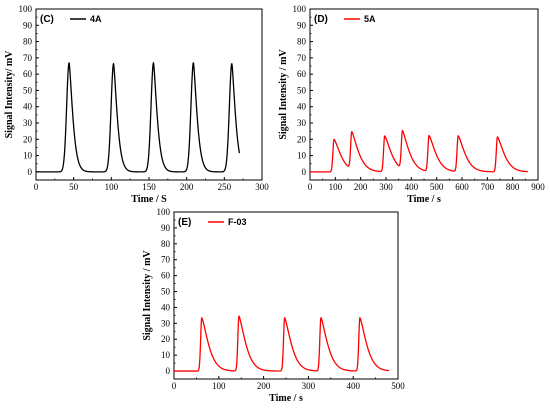 Image resolution: width=550 pixels, height=409 pixels. What do you see at coordinates (28, 156) in the screenshot?
I see `panel-c-y-tick-label: 10` at bounding box center [28, 156].